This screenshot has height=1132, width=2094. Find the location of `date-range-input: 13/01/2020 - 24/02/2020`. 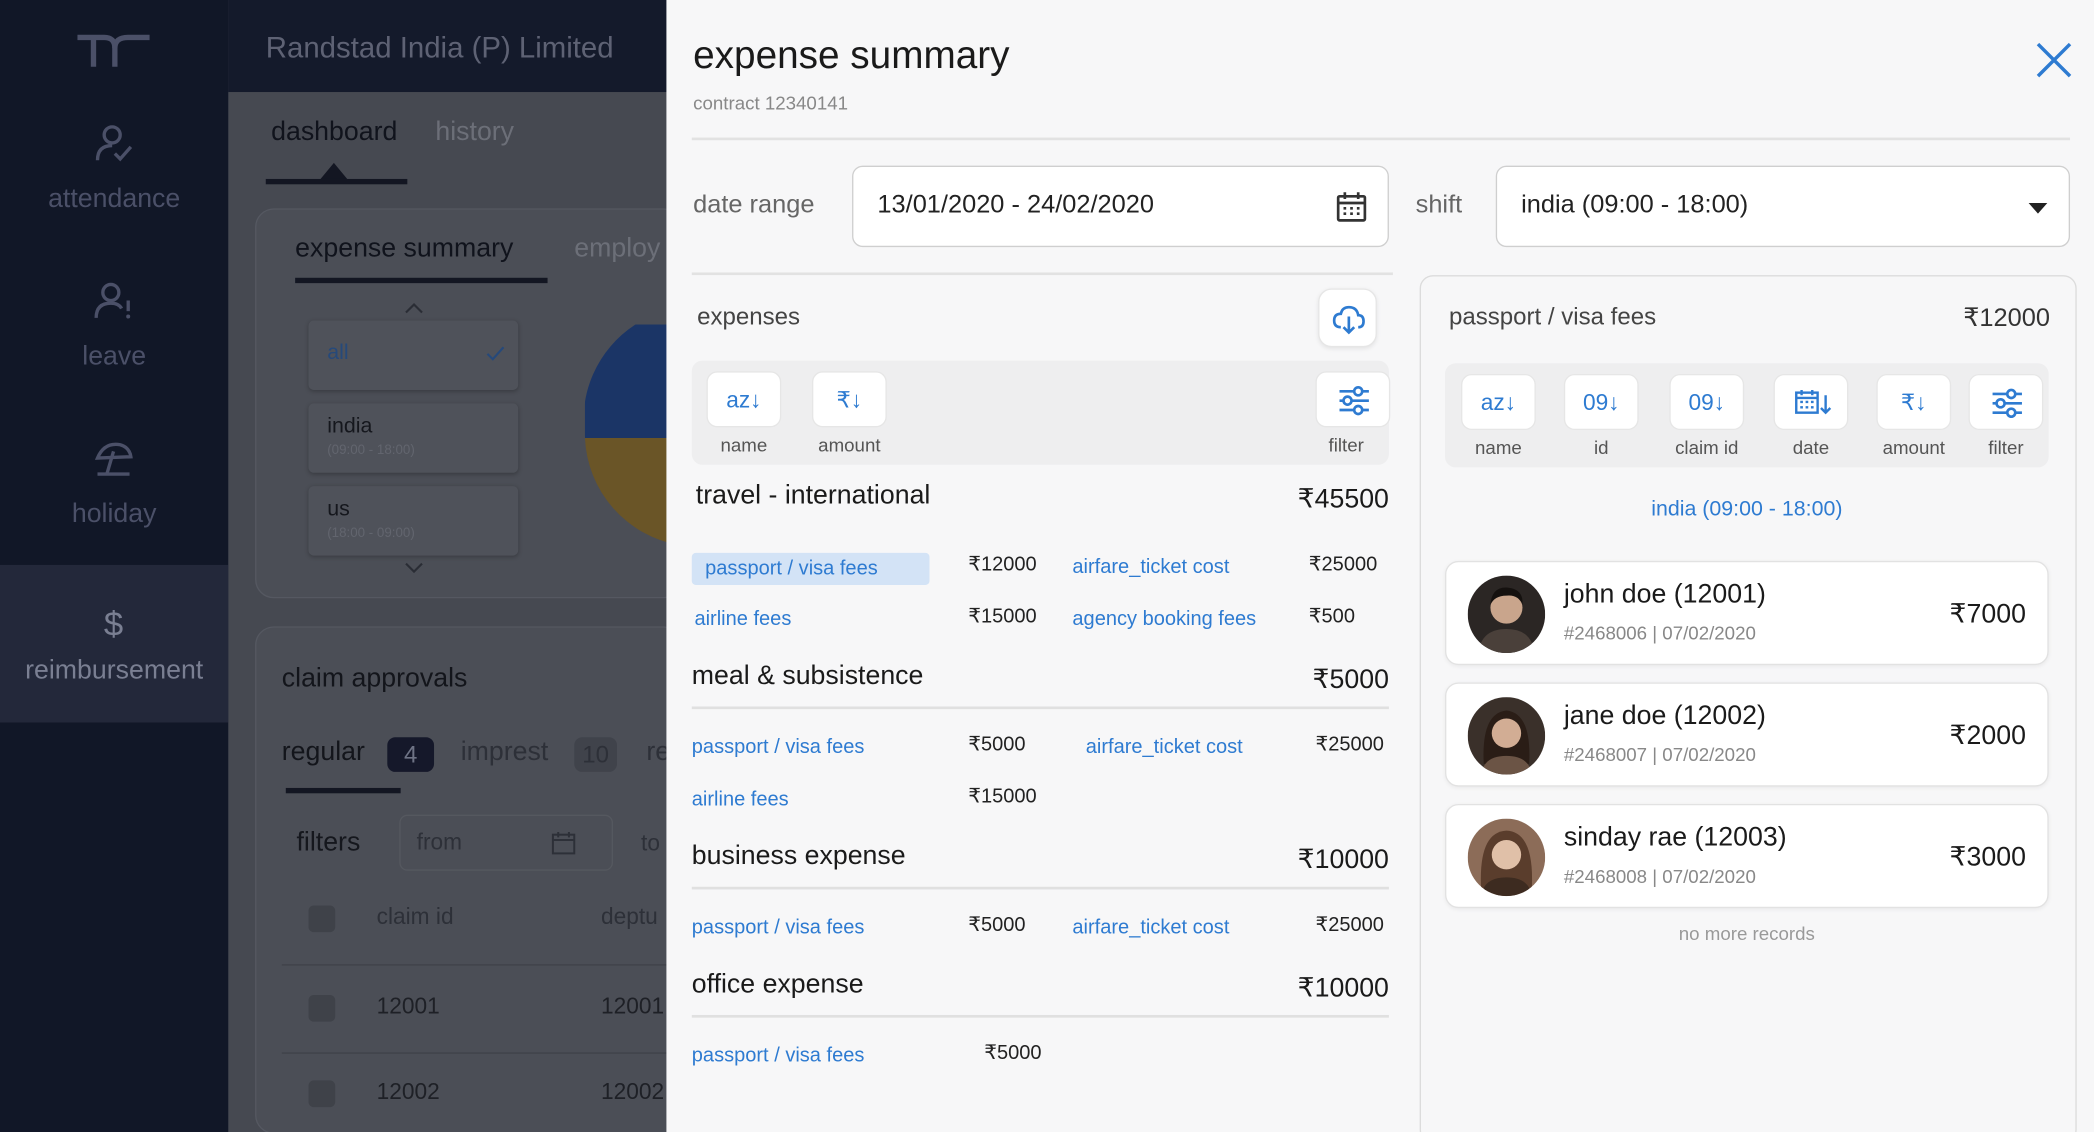

date-range-input: 13/01/2020 - 24/02/2020 is located at coordinates (1120, 206).